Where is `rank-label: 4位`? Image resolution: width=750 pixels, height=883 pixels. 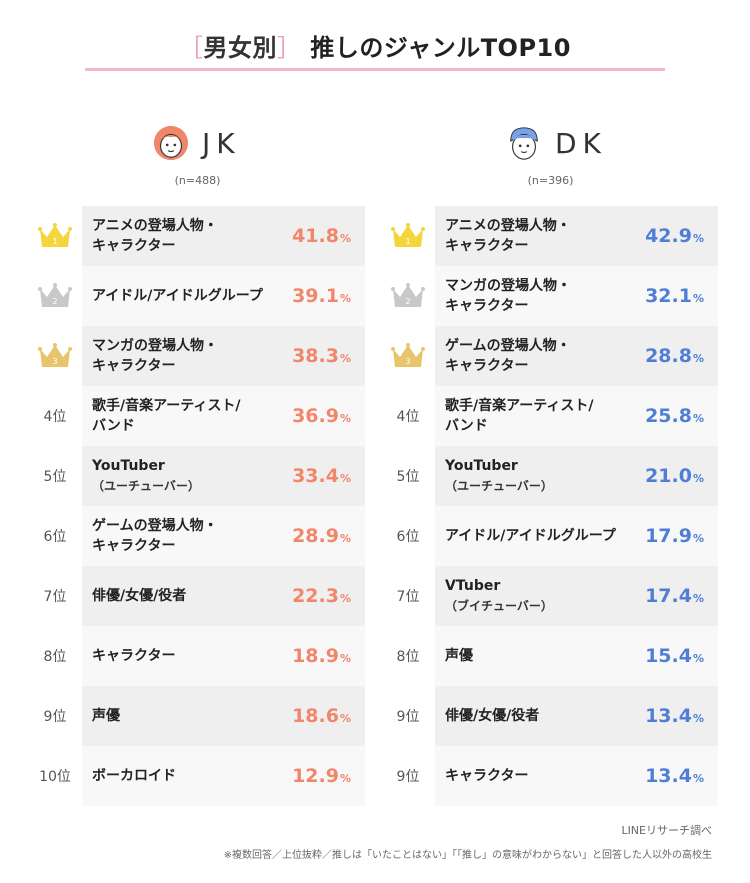
rank-label: 4位 is located at coordinates (408, 417).